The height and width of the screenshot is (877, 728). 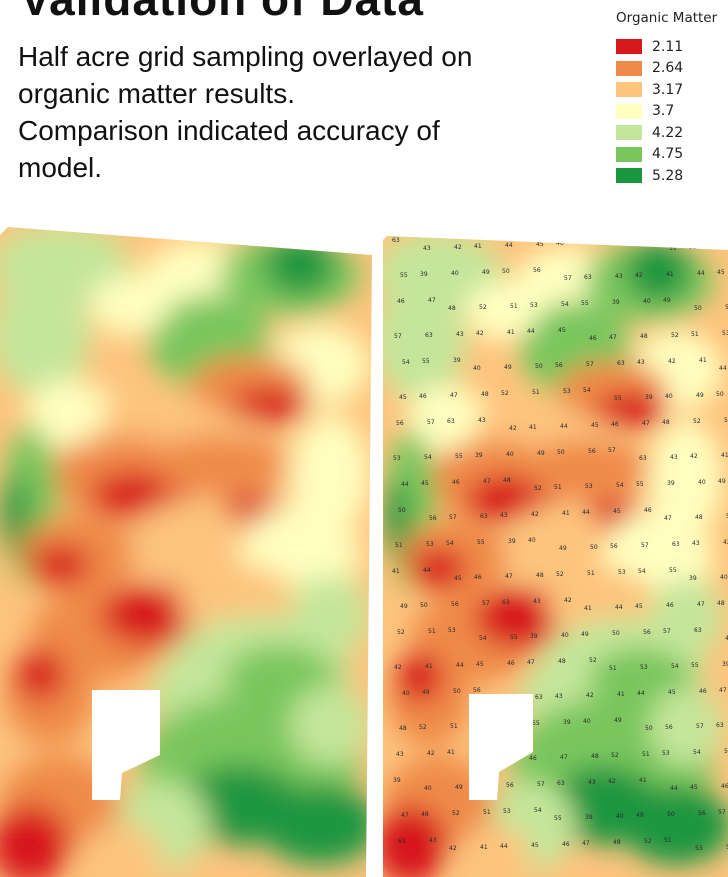 I want to click on legend-label: 4.75, so click(x=668, y=154).